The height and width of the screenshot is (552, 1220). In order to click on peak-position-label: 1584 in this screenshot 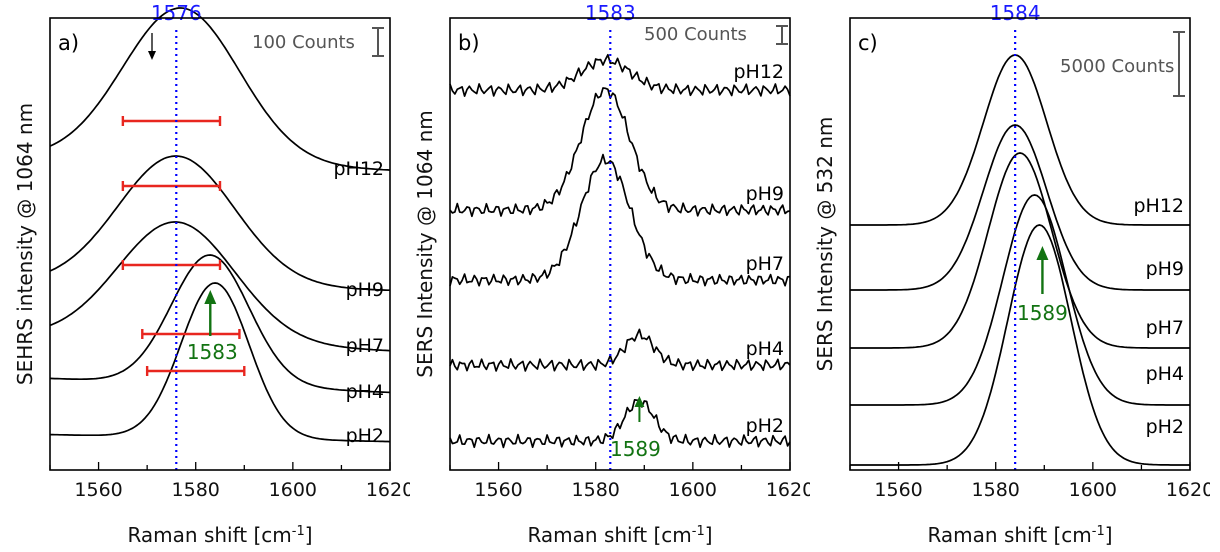, I will do `click(1015, 13)`.